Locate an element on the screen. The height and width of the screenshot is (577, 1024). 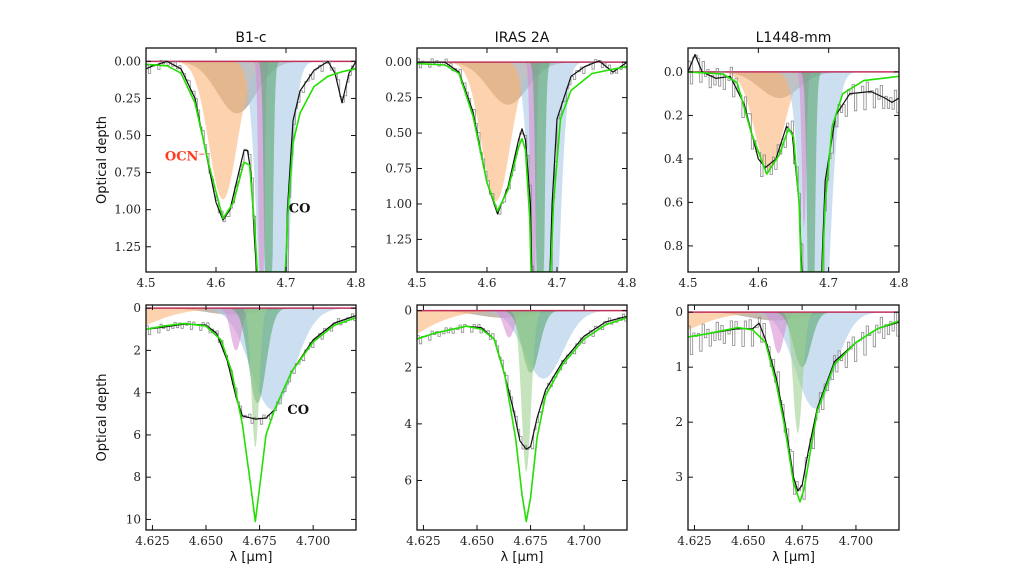
panel-title: L1448-mm is located at coordinates (794, 38).